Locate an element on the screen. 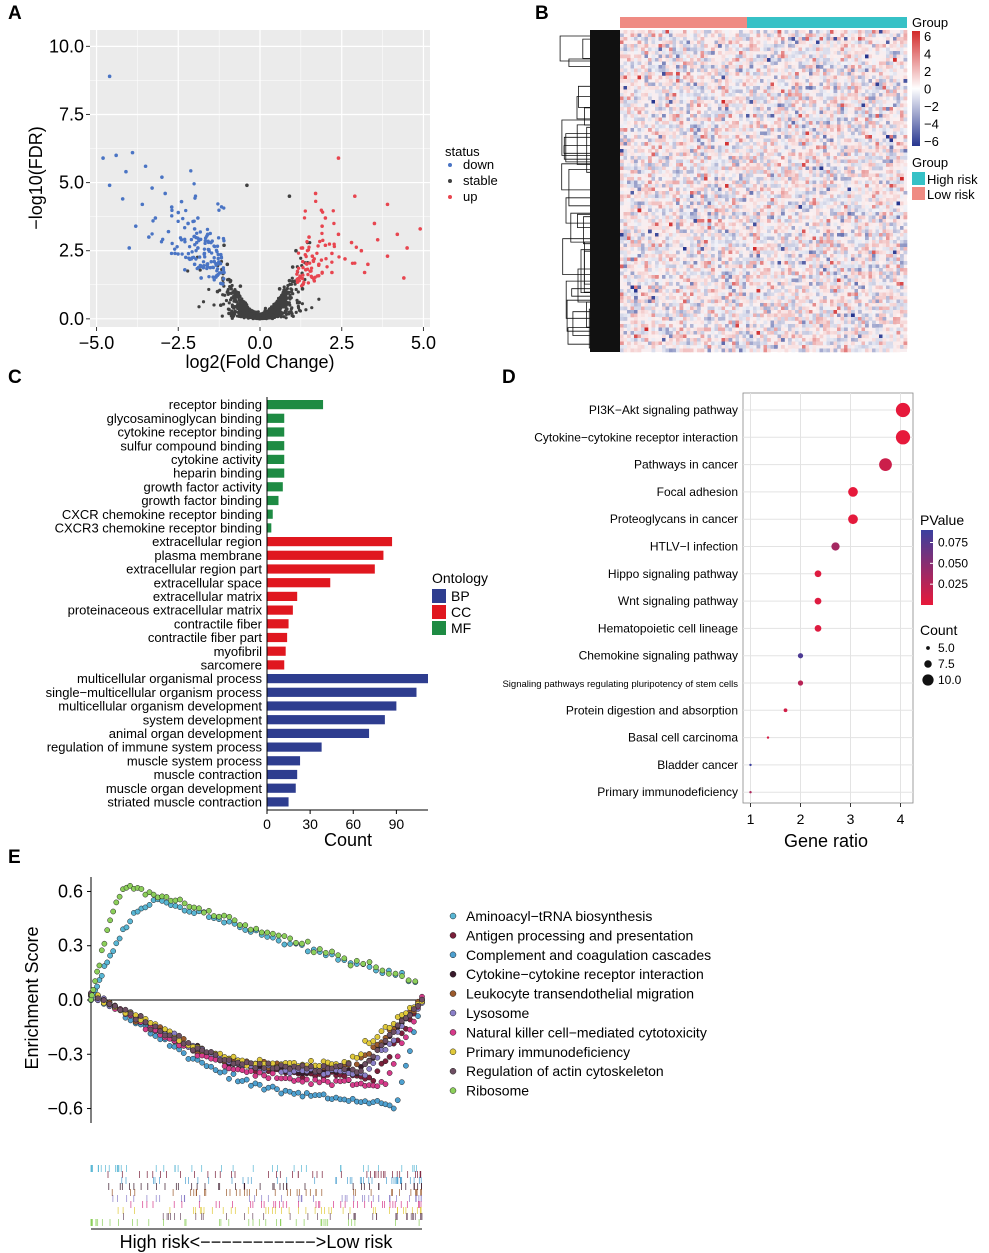  volcano-y-tick-label: 0.0 is located at coordinates (71, 319).